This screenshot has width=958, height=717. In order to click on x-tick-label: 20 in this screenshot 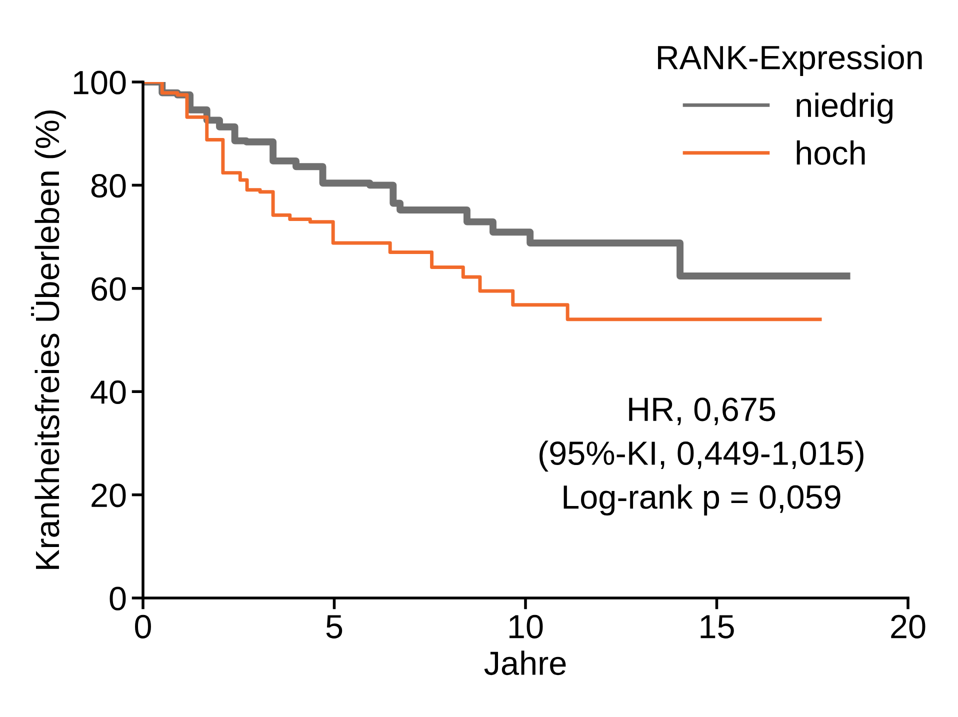, I will do `click(908, 626)`.